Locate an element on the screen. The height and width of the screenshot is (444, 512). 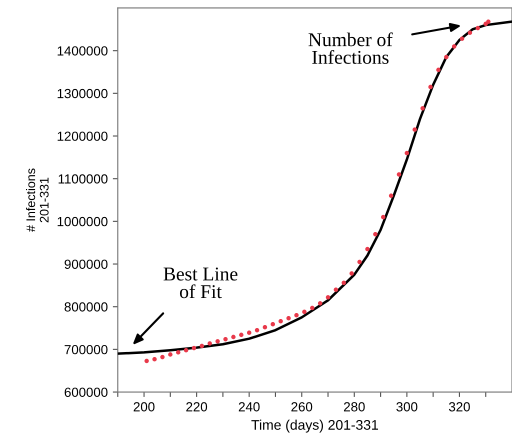
y-tick-label: 700000 is located at coordinates (86, 349).